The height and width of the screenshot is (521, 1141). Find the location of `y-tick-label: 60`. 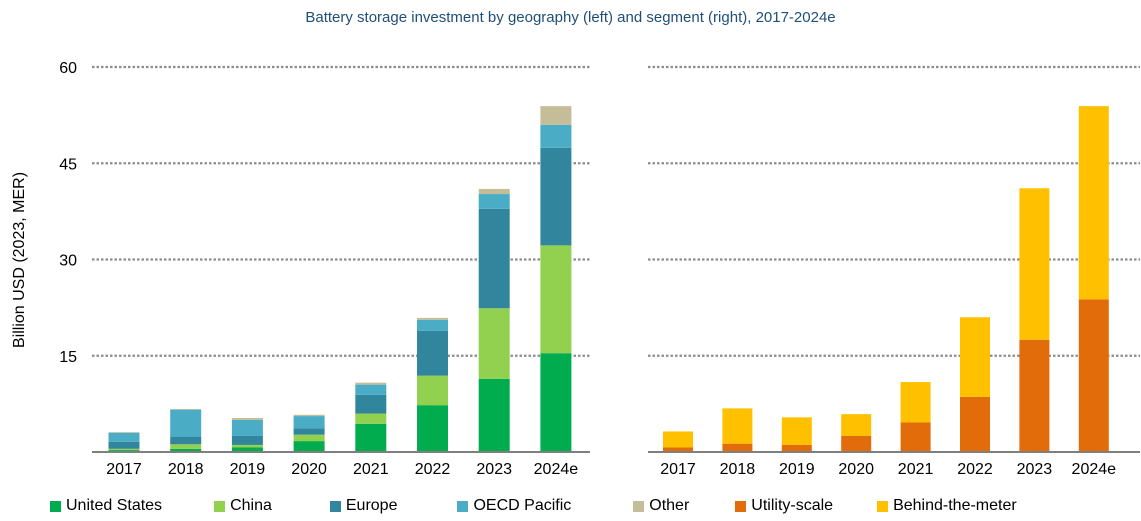

y-tick-label: 60 is located at coordinates (68, 68).